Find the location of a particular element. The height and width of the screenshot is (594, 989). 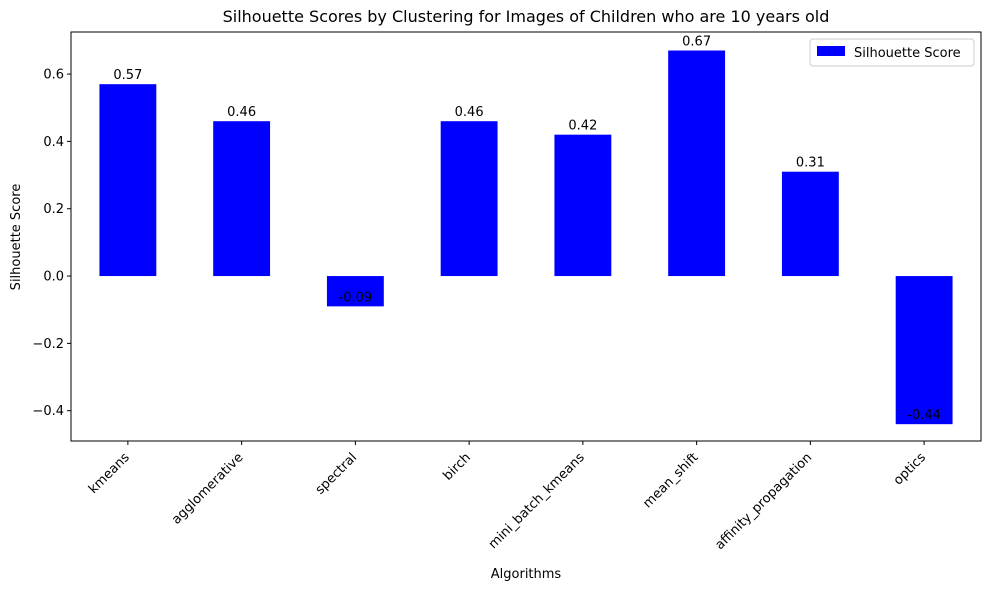

legend-label: Silhouette Score is located at coordinates (907, 53).